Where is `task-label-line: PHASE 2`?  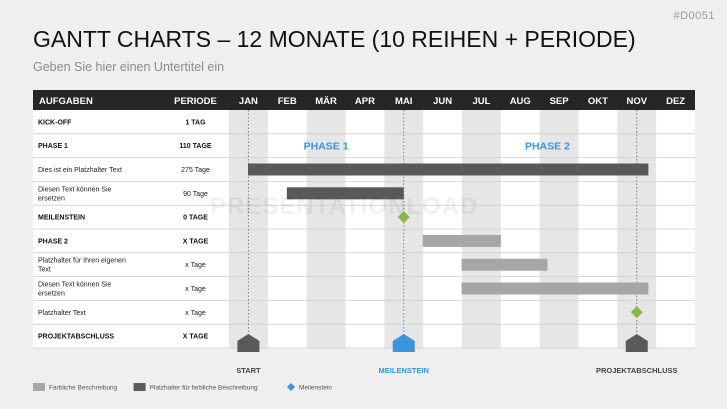 task-label-line: PHASE 2 is located at coordinates (53, 241).